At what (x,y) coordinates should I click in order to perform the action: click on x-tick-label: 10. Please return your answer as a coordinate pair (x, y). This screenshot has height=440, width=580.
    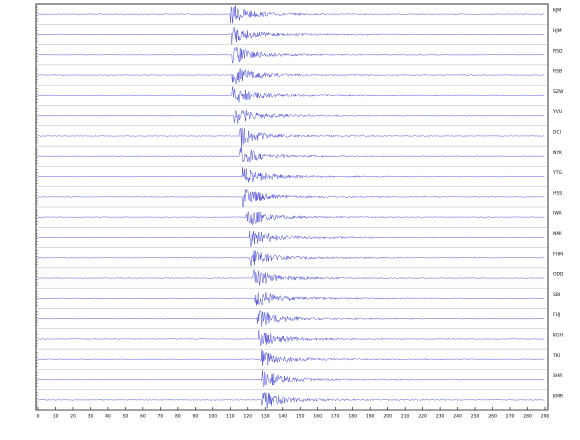
    Looking at the image, I should click on (56, 417).